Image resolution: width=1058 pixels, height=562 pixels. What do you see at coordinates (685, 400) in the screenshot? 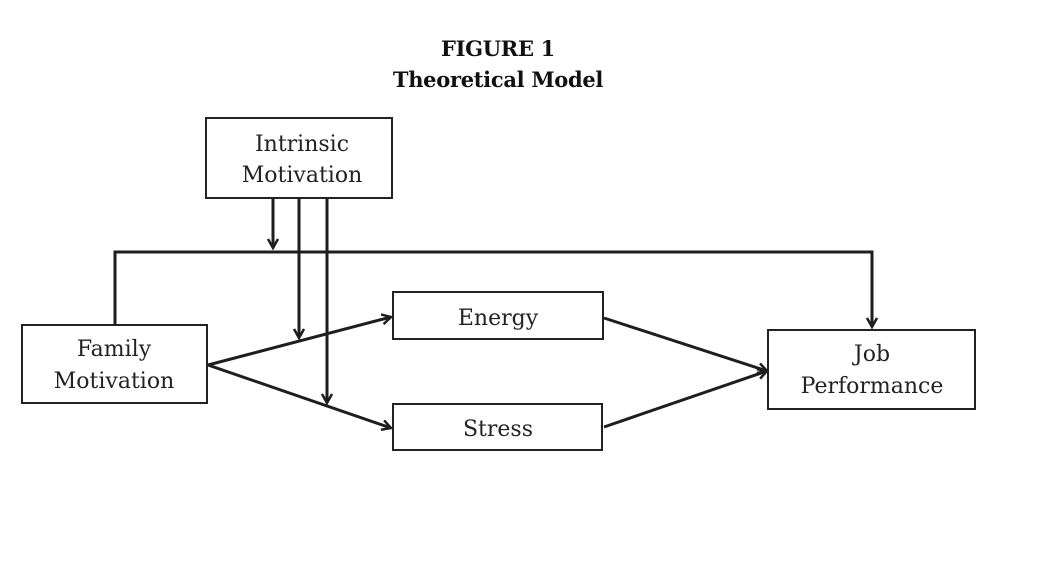
I see `edge-stress-to-job-performance` at bounding box center [685, 400].